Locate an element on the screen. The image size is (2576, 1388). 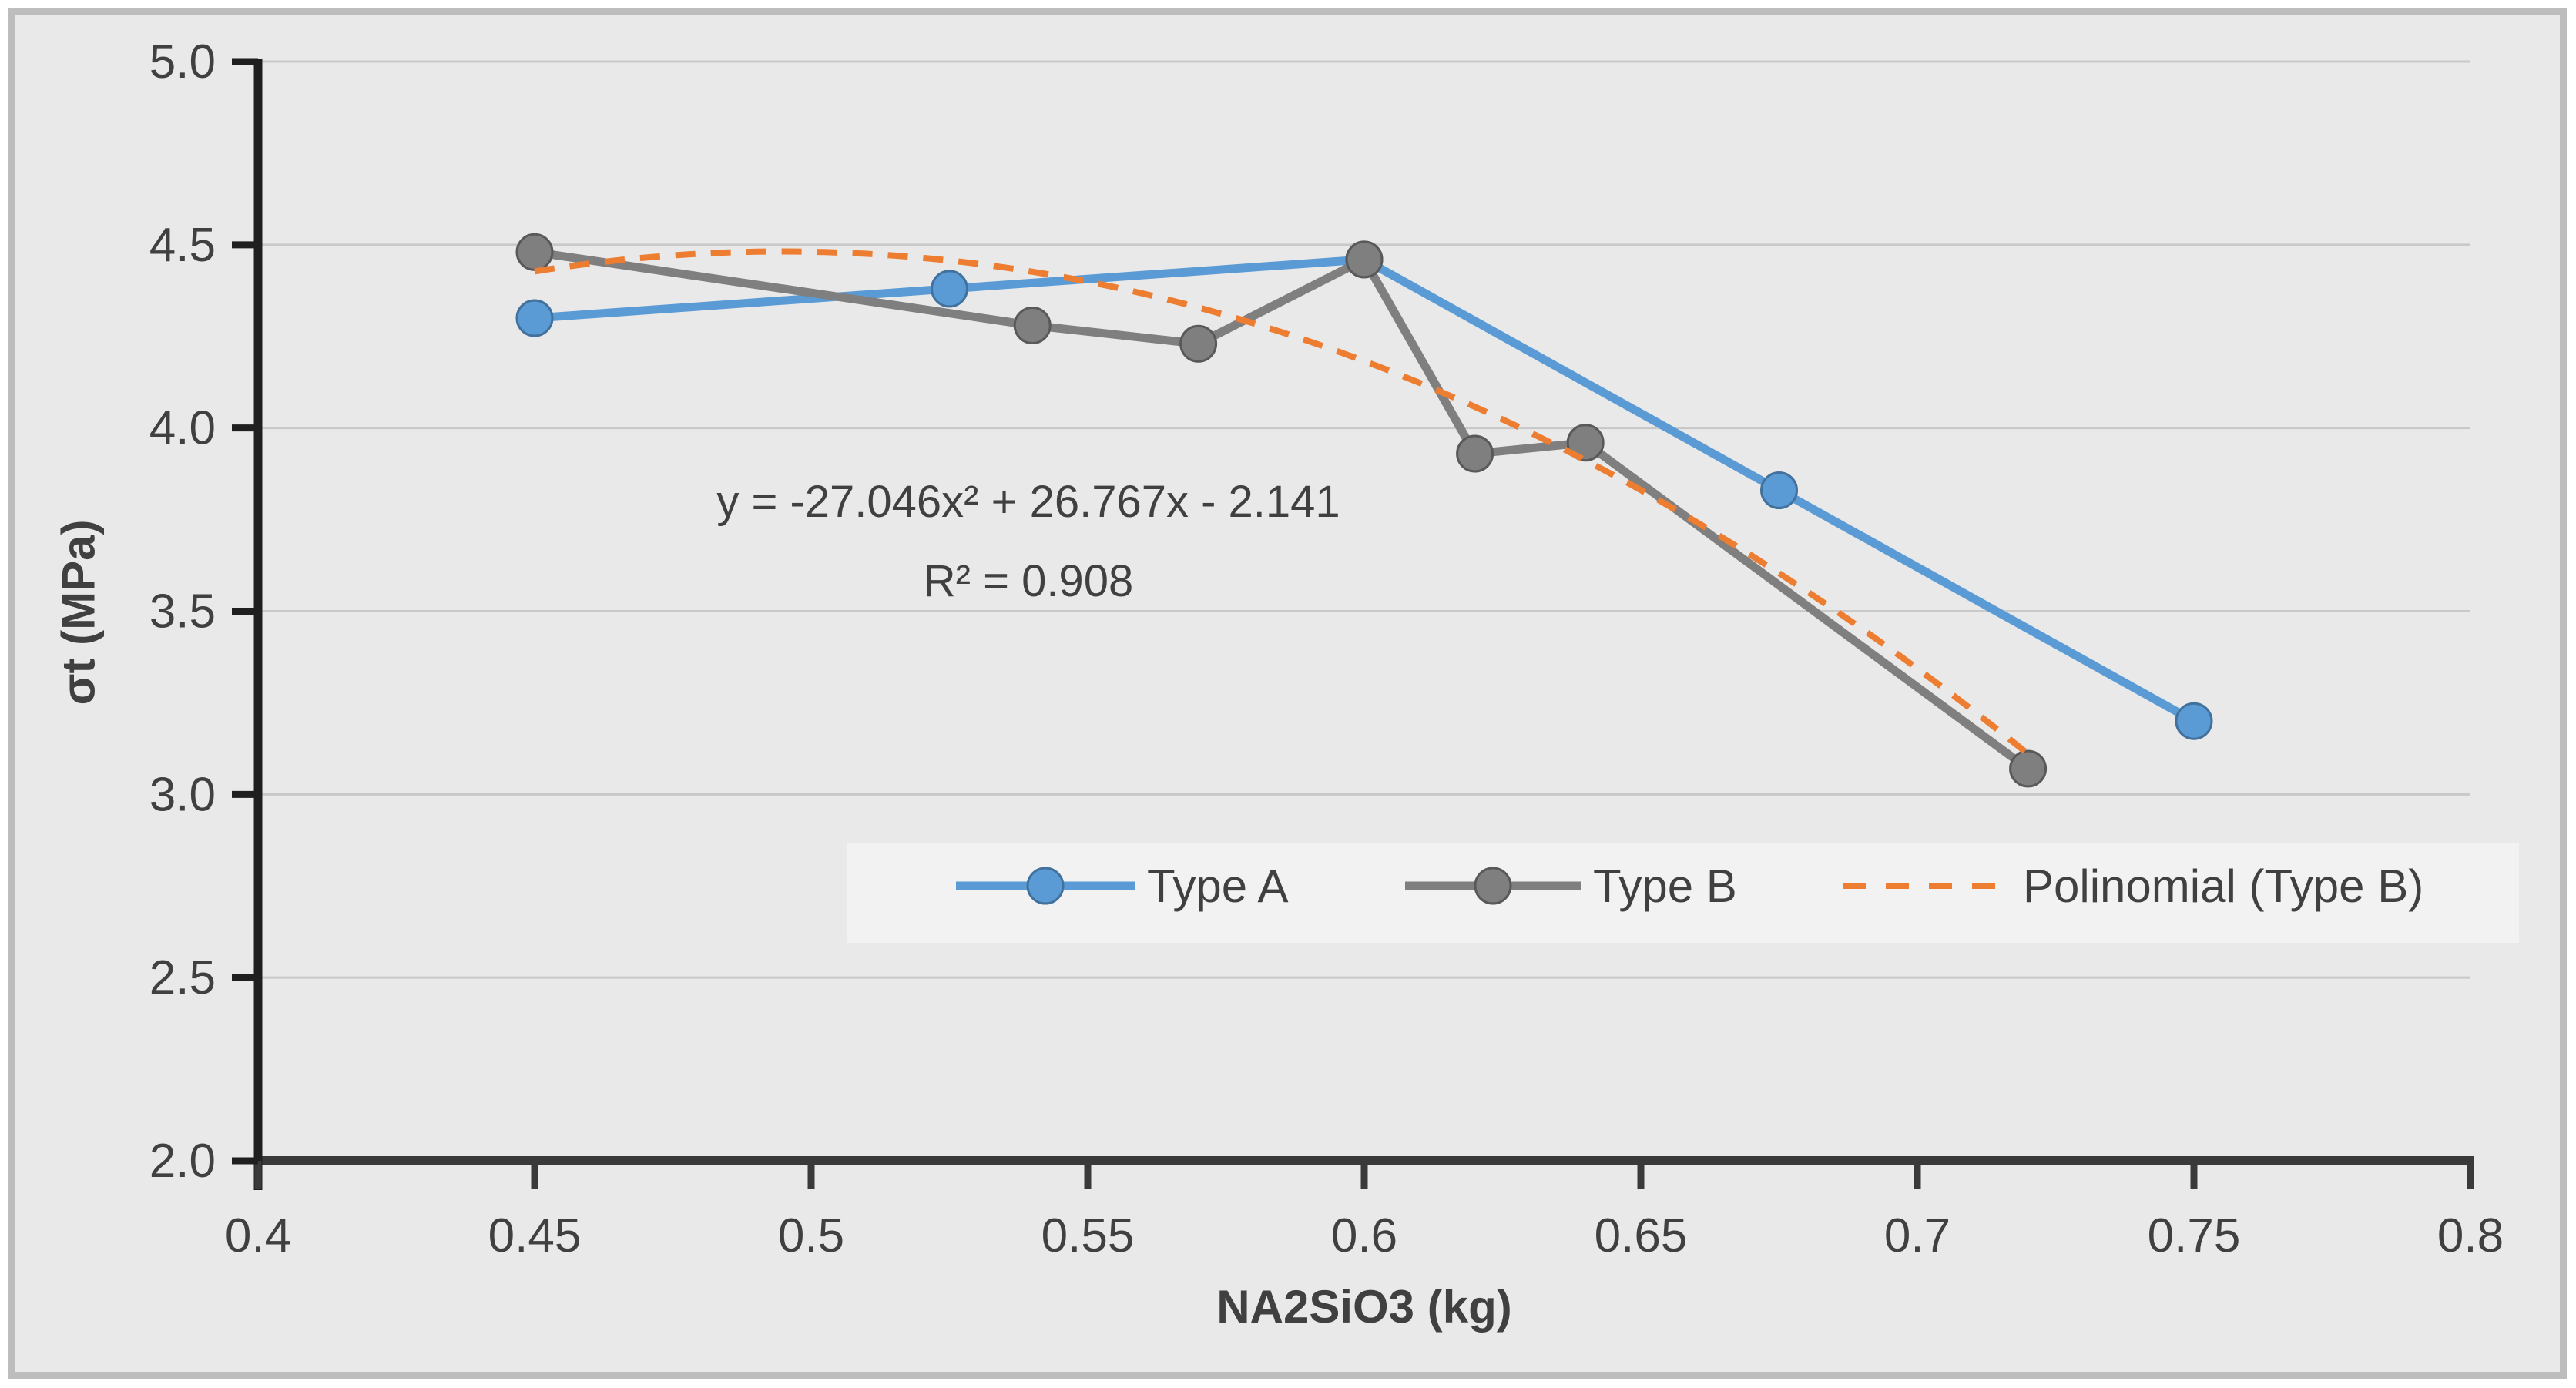
y-tick-label: 4.5 is located at coordinates (182, 246).